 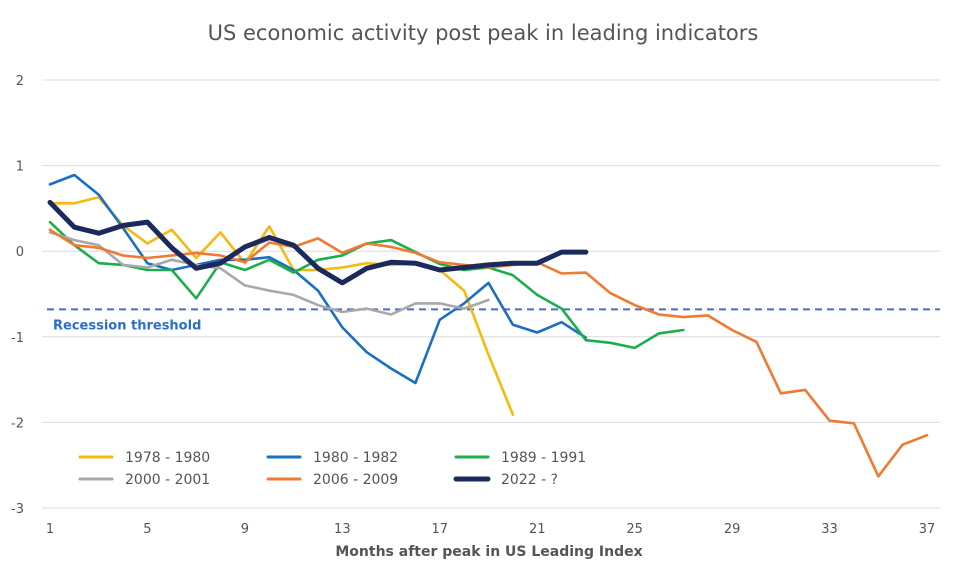 I want to click on legend-label: 2022 - ?, so click(x=529, y=480).